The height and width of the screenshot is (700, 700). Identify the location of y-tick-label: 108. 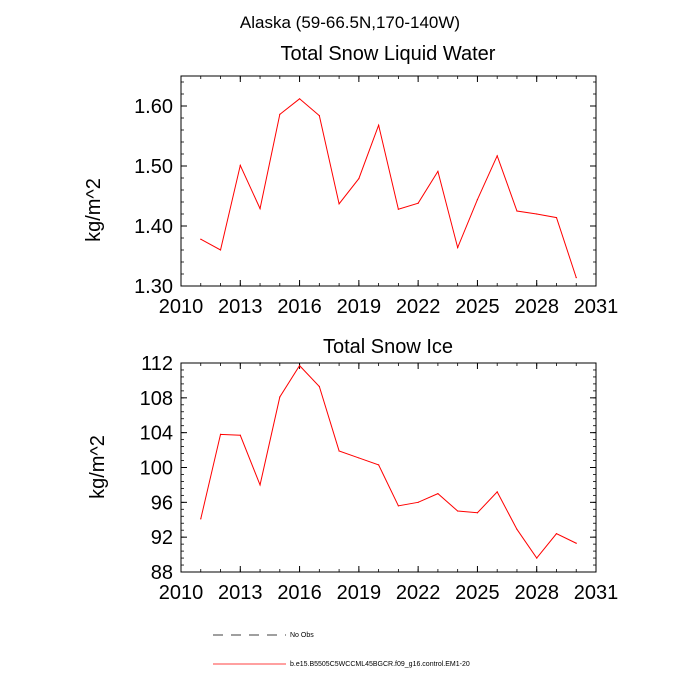
(156, 399).